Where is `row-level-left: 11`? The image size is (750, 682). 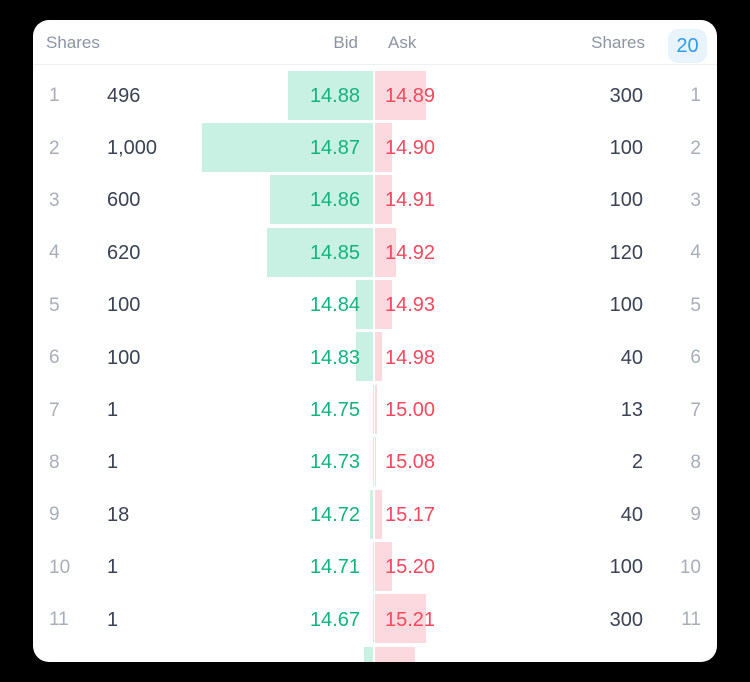 row-level-left: 11 is located at coordinates (59, 620).